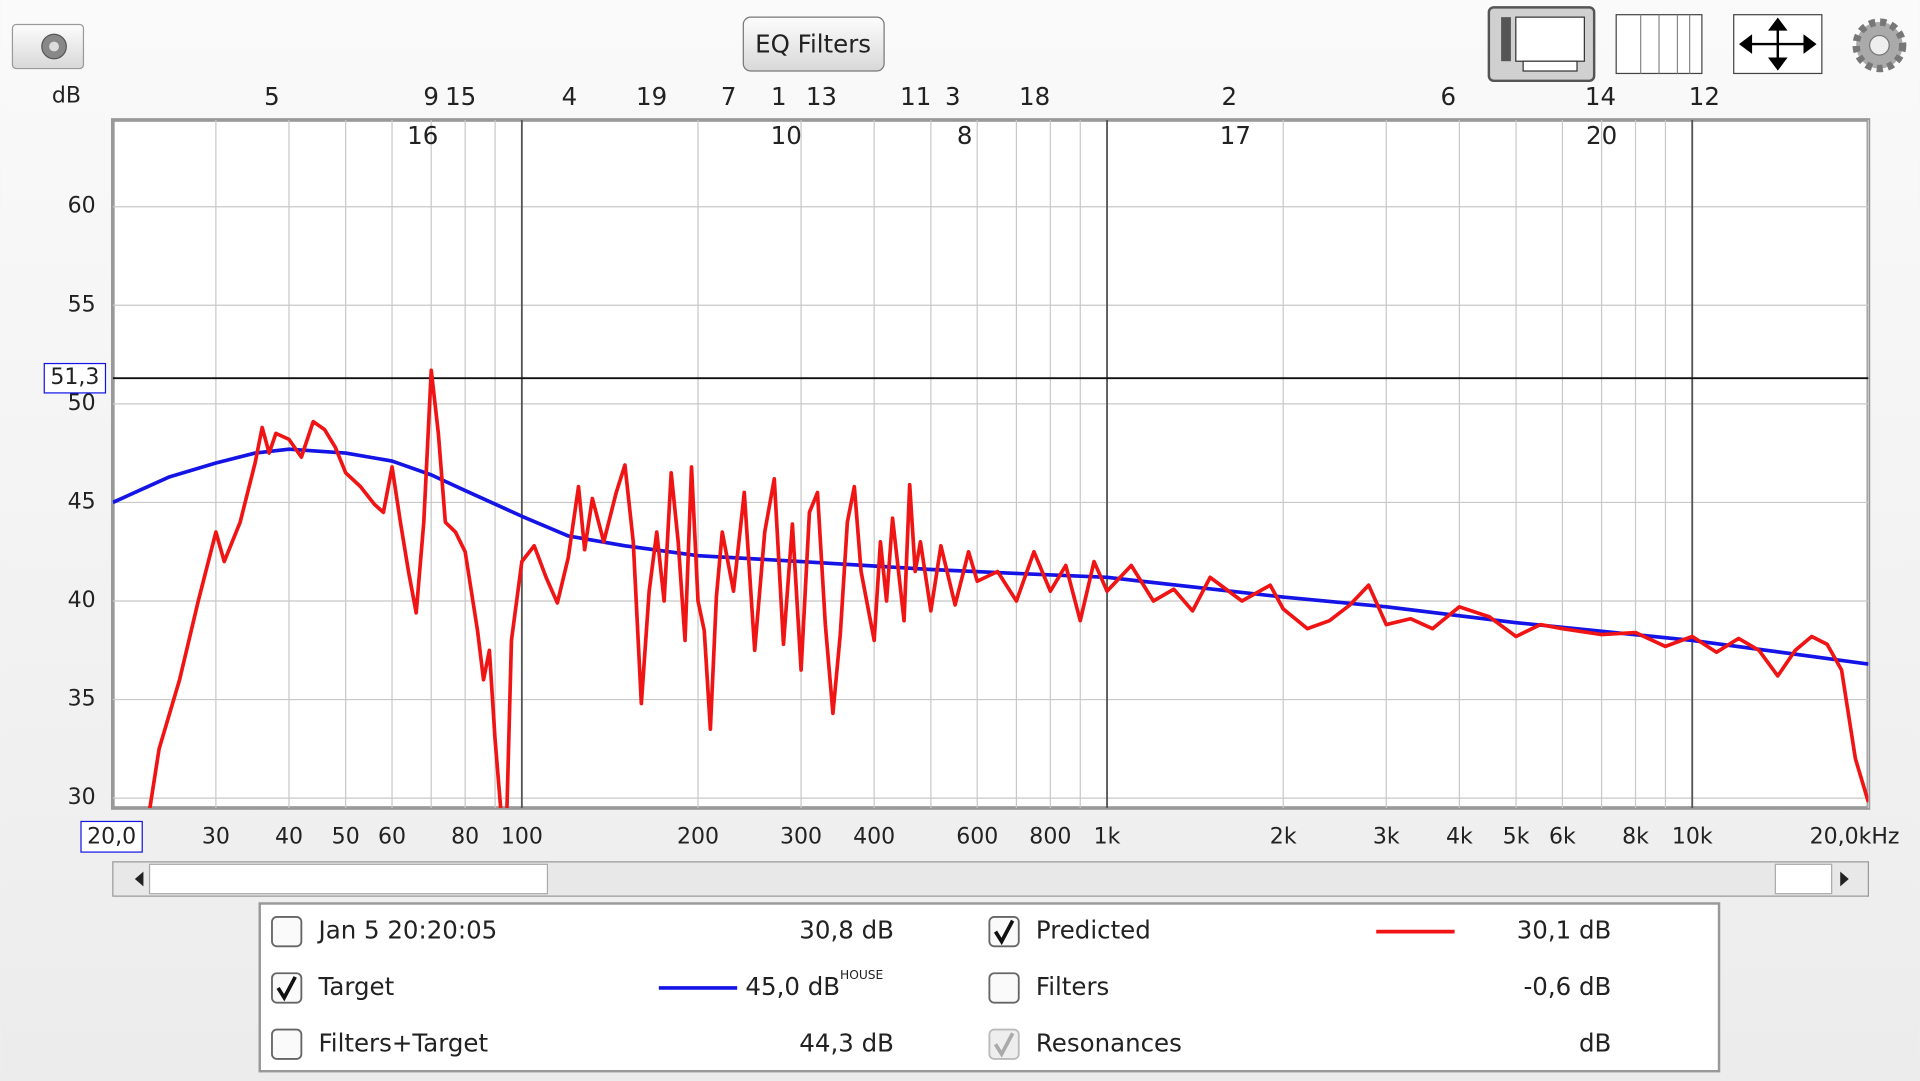 Image resolution: width=1920 pixels, height=1081 pixels. Describe the element at coordinates (1564, 930) in the screenshot. I see `legend-readout: 30,1 dB` at that location.